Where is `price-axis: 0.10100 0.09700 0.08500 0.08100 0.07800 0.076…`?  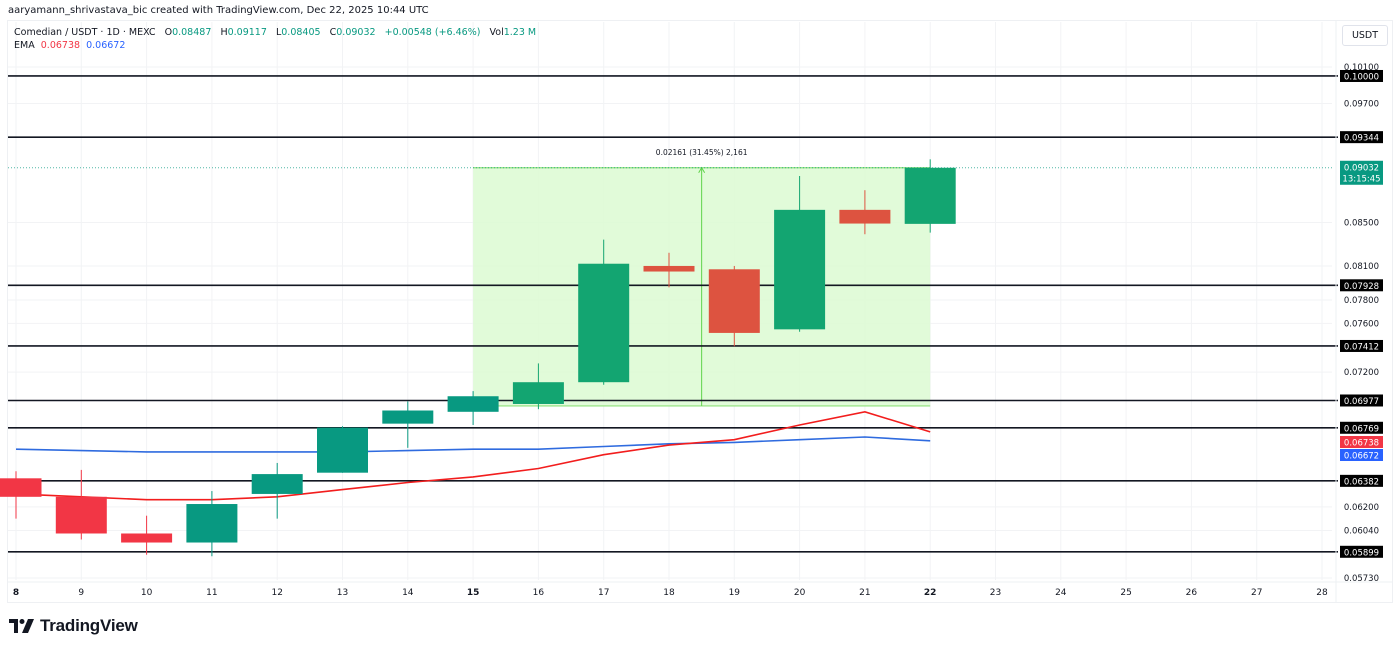 price-axis: 0.10100 0.09700 0.08500 0.08100 0.07800 0.076… is located at coordinates (1359, 311).